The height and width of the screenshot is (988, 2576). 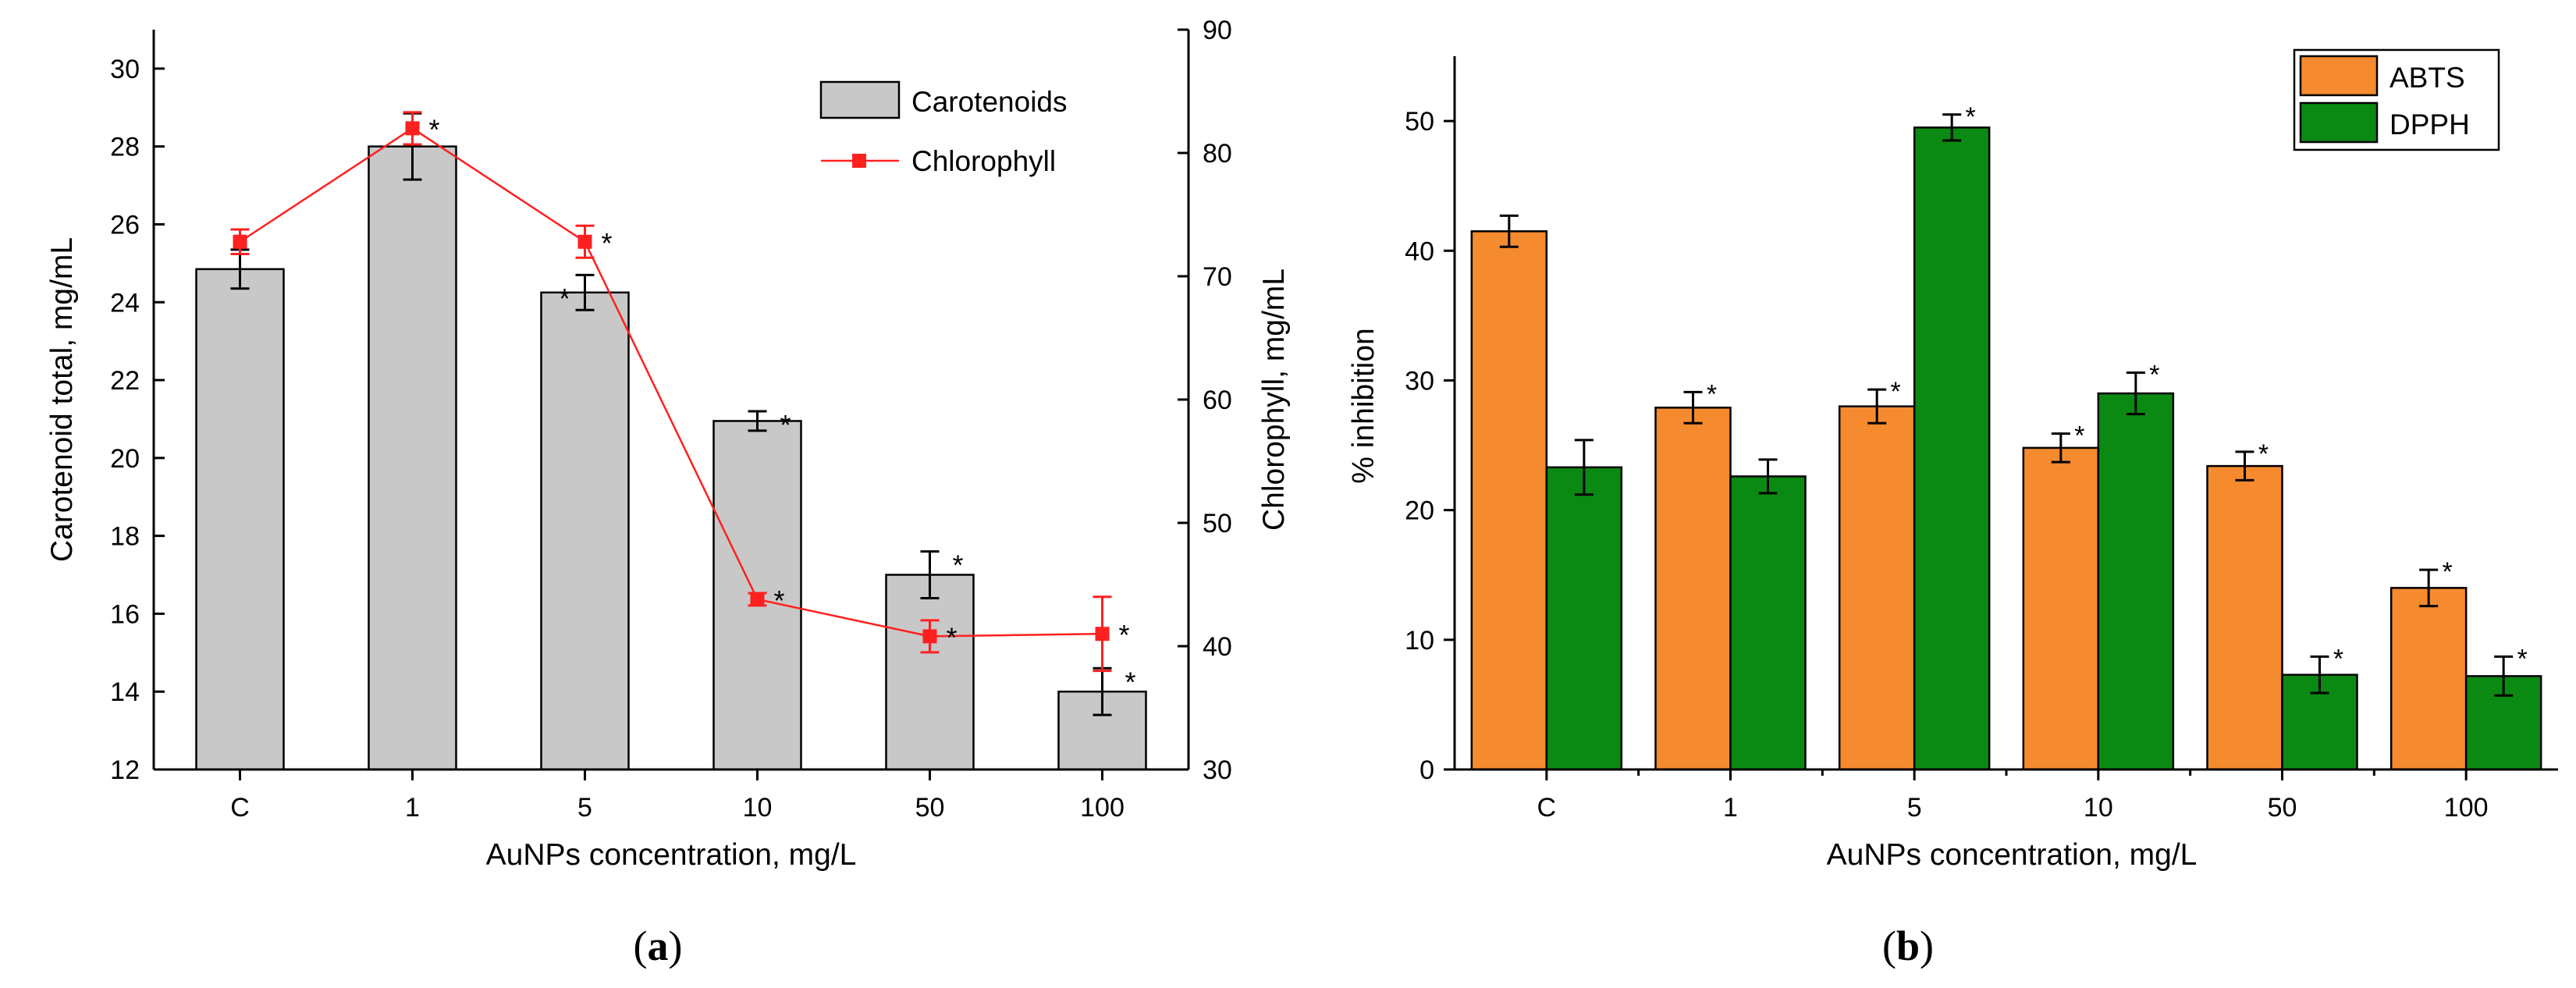 I want to click on legend-label-chlorophyll: Chlorophyll, so click(x=984, y=161).